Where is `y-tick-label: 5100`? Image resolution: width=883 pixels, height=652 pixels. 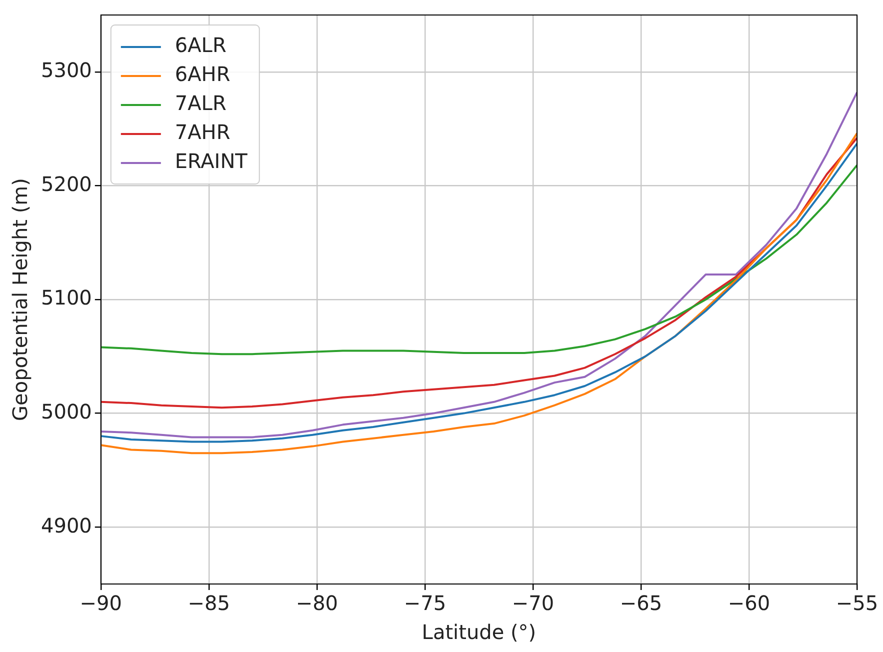
y-tick-label: 5100 is located at coordinates (66, 298).